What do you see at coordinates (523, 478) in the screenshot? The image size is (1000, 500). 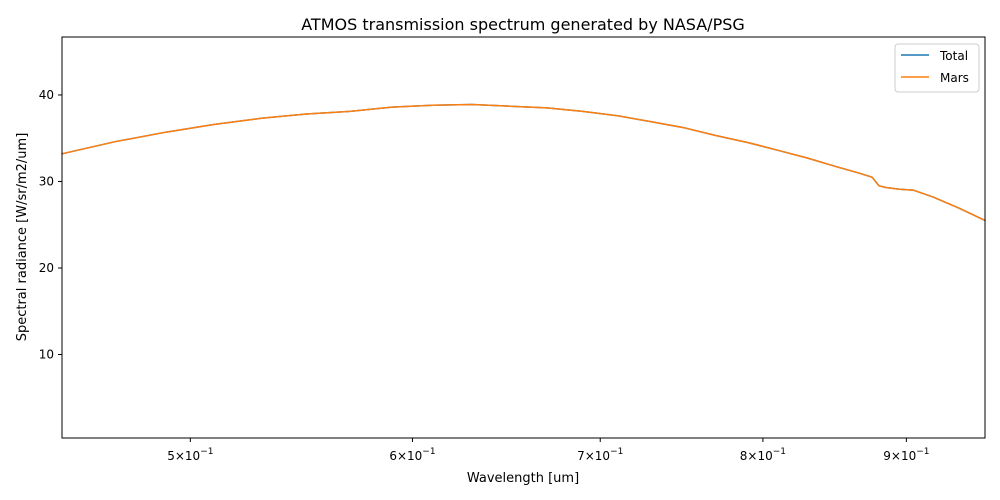 I see `x-axis-label: Wavelength [um]` at bounding box center [523, 478].